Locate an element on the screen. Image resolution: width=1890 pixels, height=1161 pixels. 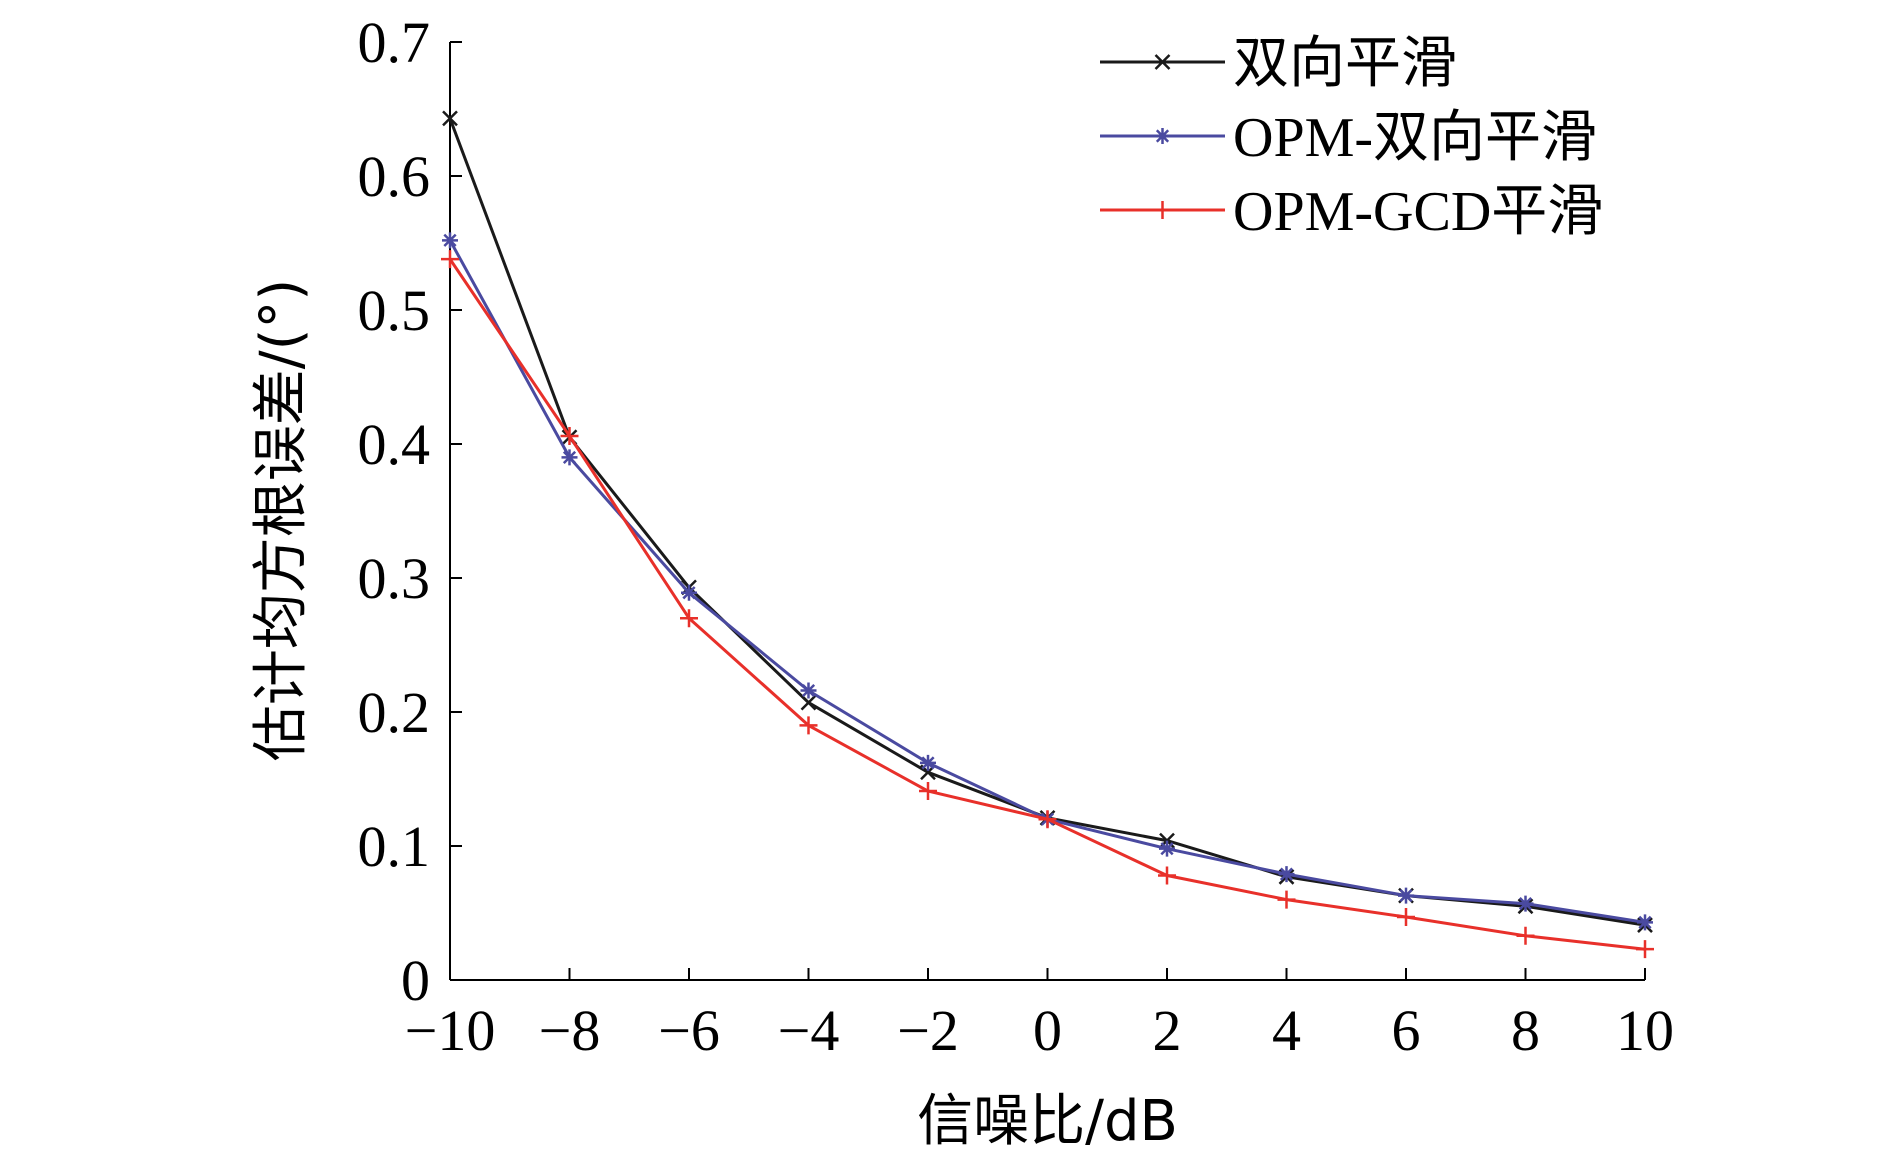
legend-entry: OPM-双向平滑 is located at coordinates (1348, 138).